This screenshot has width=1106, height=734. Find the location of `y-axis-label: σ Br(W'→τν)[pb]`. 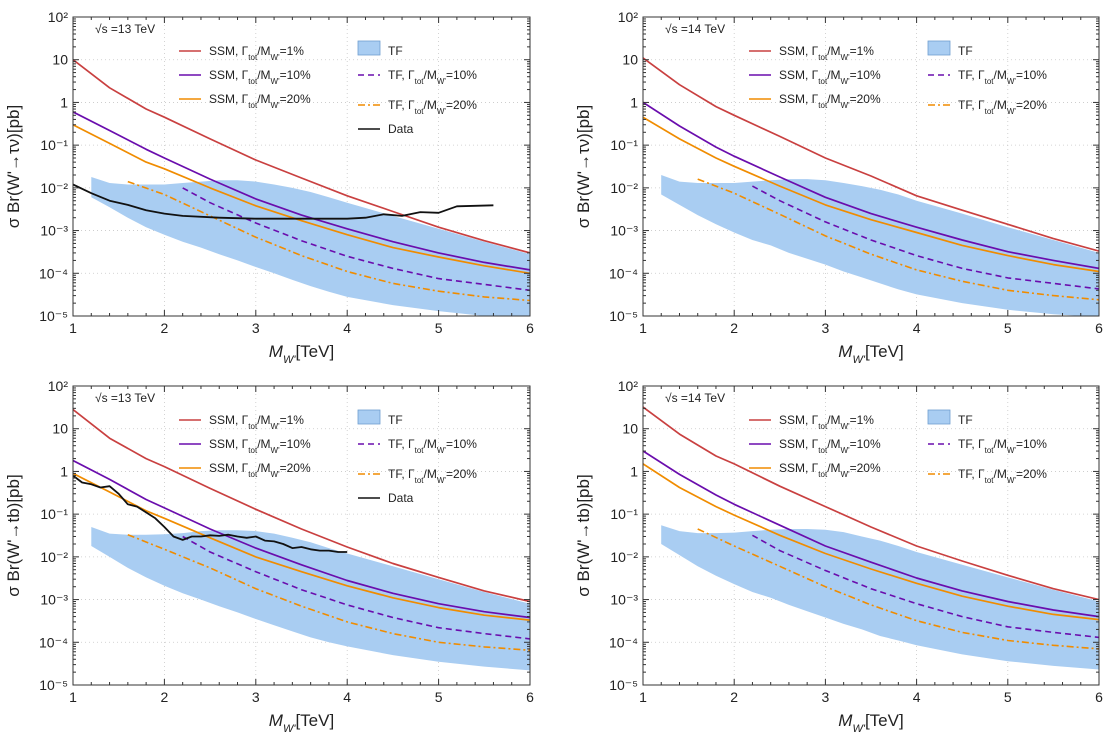

y-axis-label: σ Br(W'→τν)[pb] is located at coordinates (583, 166).